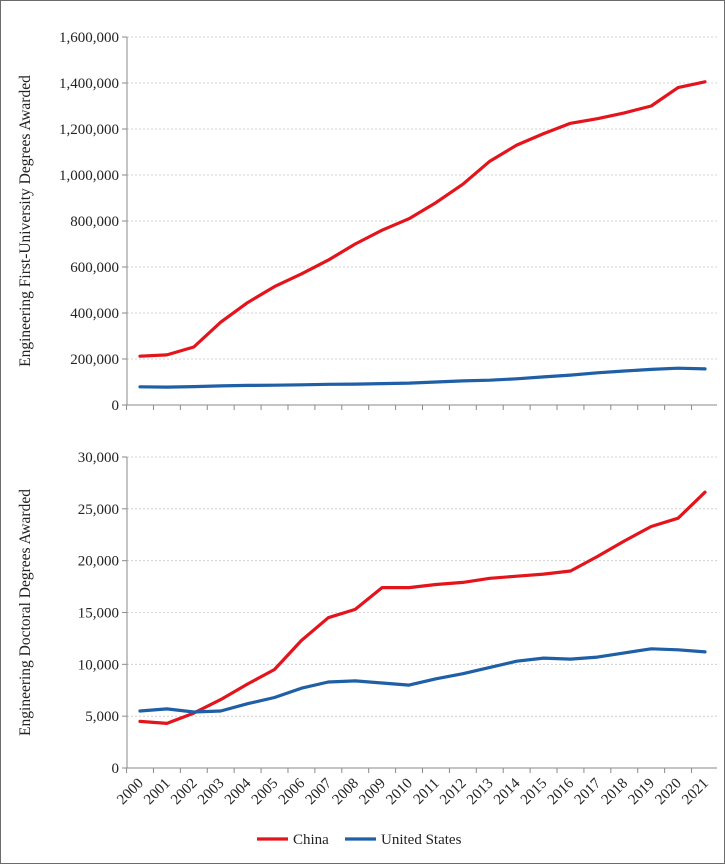 This screenshot has height=864, width=725. What do you see at coordinates (102, 717) in the screenshot?
I see `y-tick-label-2-1: 5,000` at bounding box center [102, 717].